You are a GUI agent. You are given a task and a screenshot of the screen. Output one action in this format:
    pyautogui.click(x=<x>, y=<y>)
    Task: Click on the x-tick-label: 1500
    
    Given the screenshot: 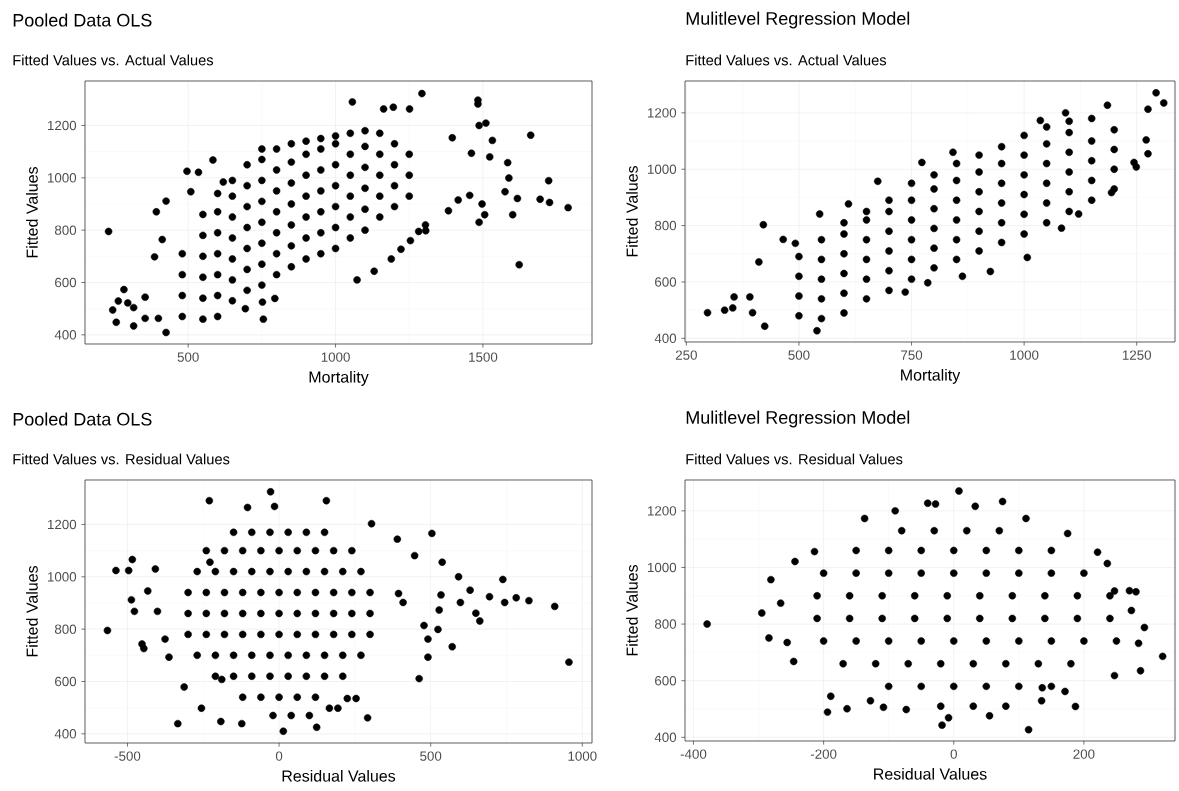 What is the action you would take?
    pyautogui.click(x=483, y=357)
    